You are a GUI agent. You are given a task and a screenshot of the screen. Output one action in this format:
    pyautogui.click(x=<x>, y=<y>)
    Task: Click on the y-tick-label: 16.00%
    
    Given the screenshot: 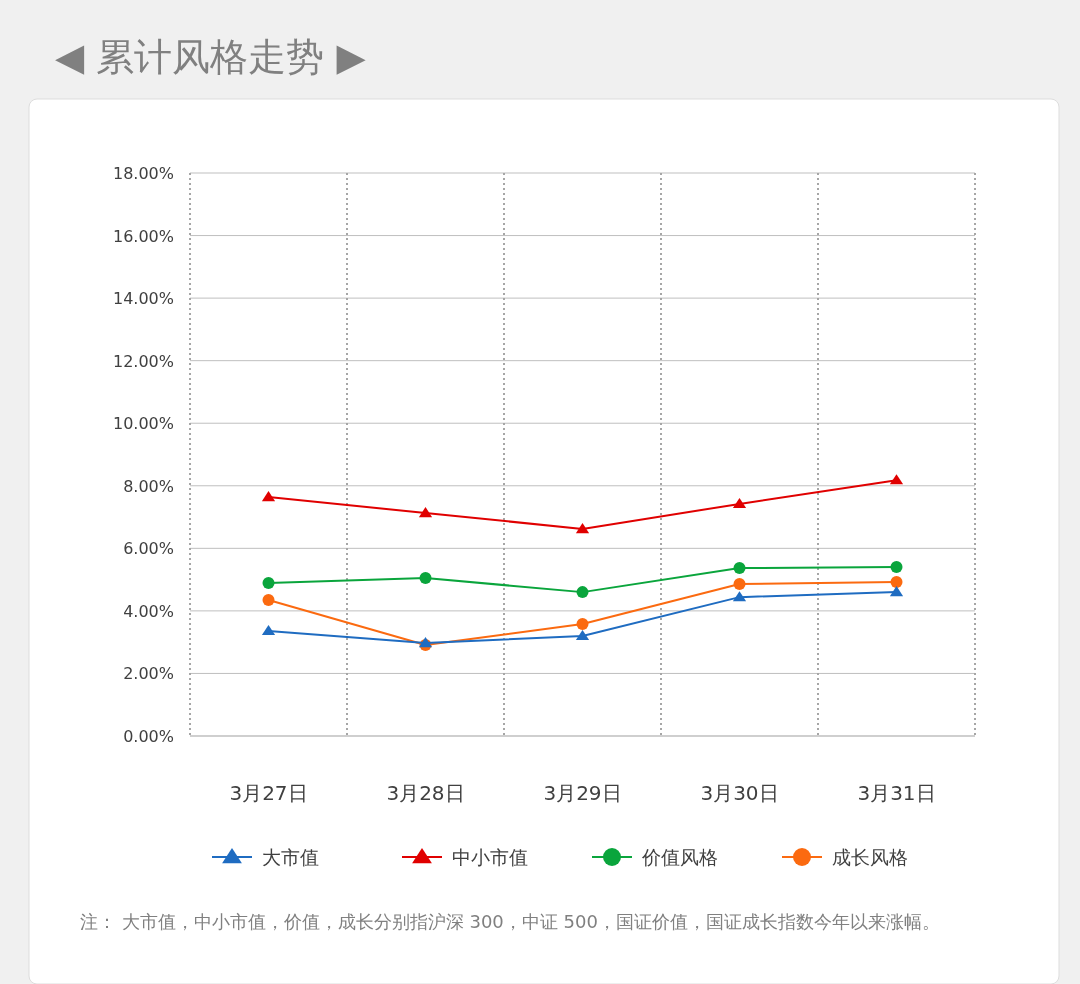 What is the action you would take?
    pyautogui.click(x=143, y=236)
    